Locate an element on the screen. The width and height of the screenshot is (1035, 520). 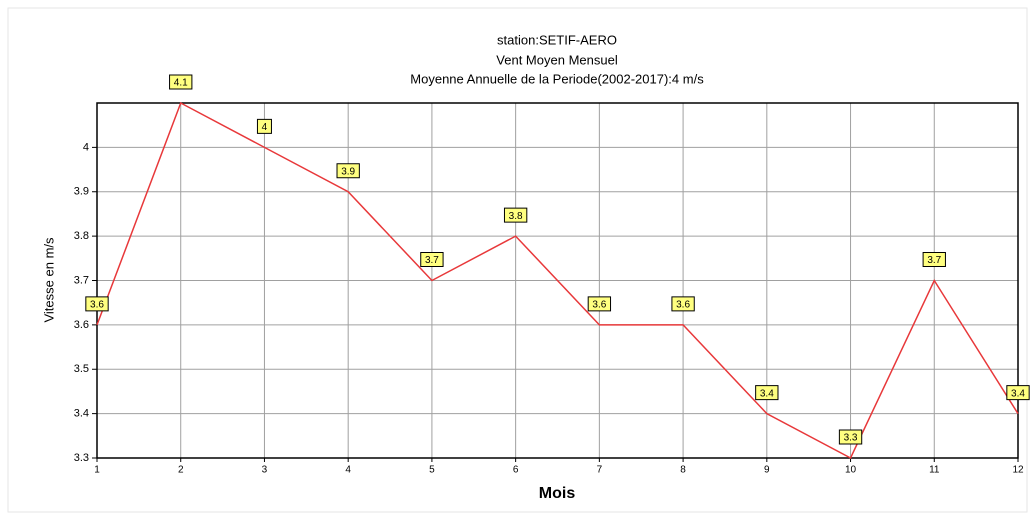
chart-subtitle: Vent Moyen Mensuel is located at coordinates (557, 59).